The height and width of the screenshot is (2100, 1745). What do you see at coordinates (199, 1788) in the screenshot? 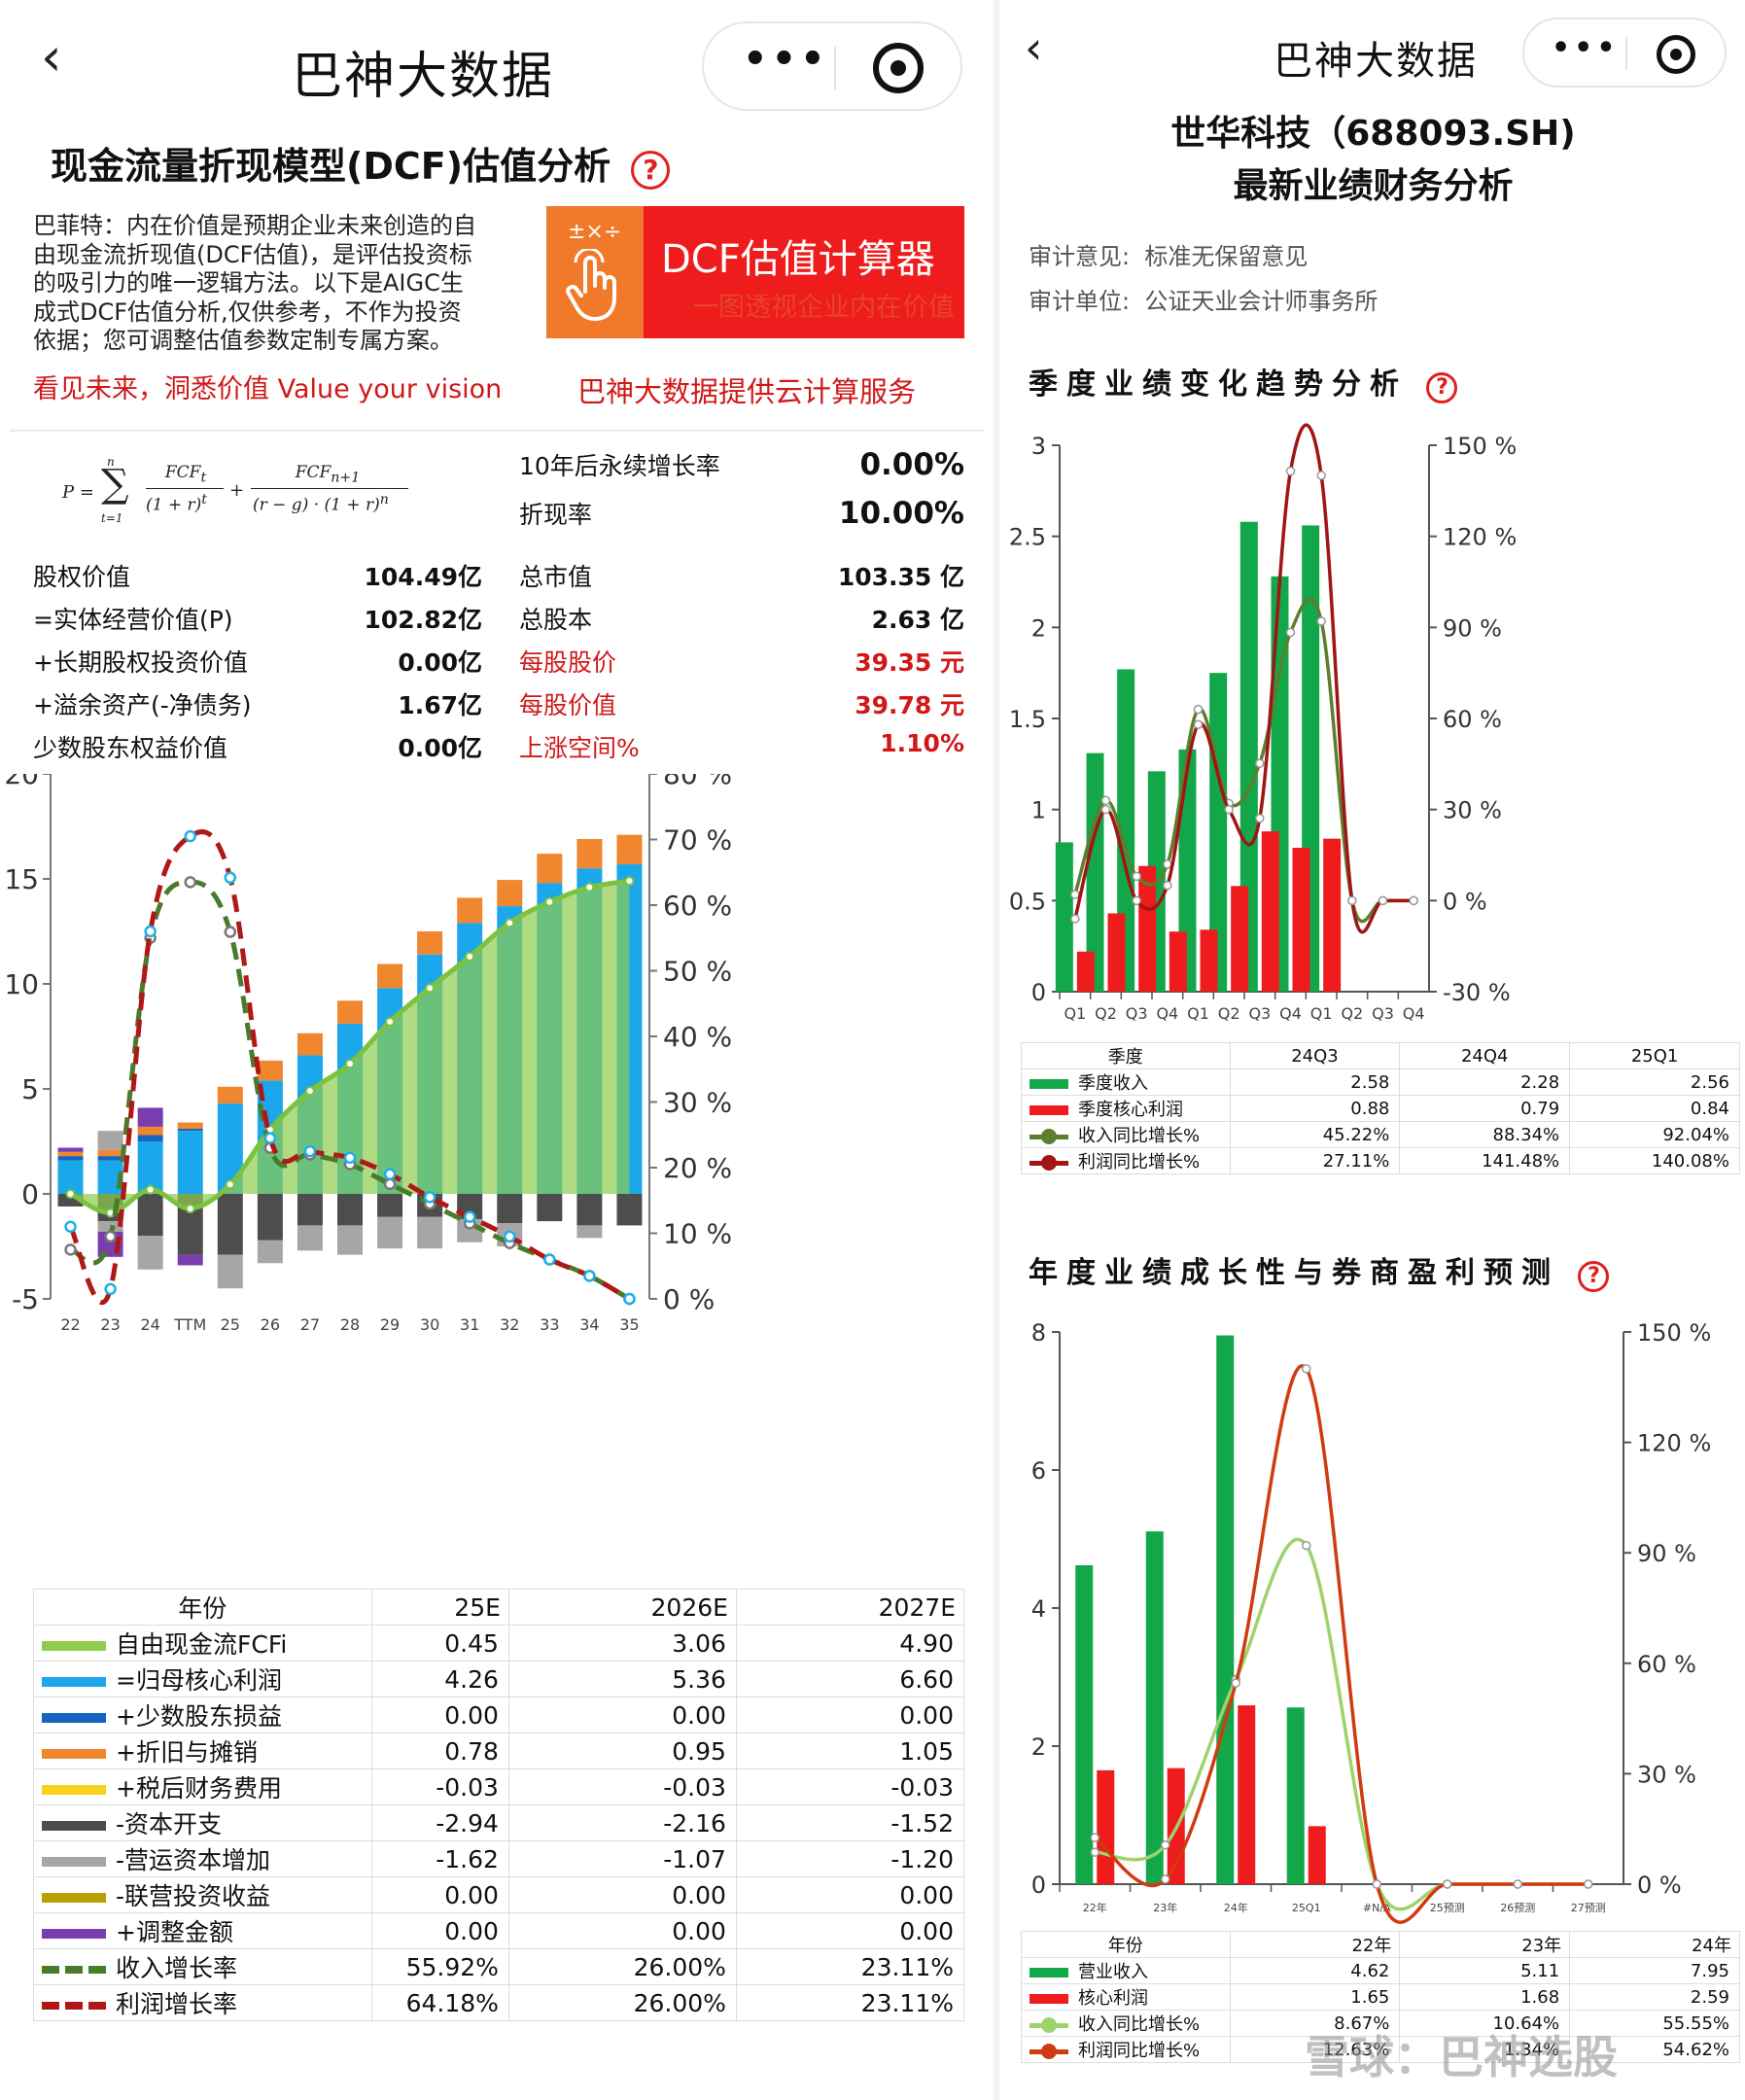
I see `row-label: +税后财务费用` at bounding box center [199, 1788].